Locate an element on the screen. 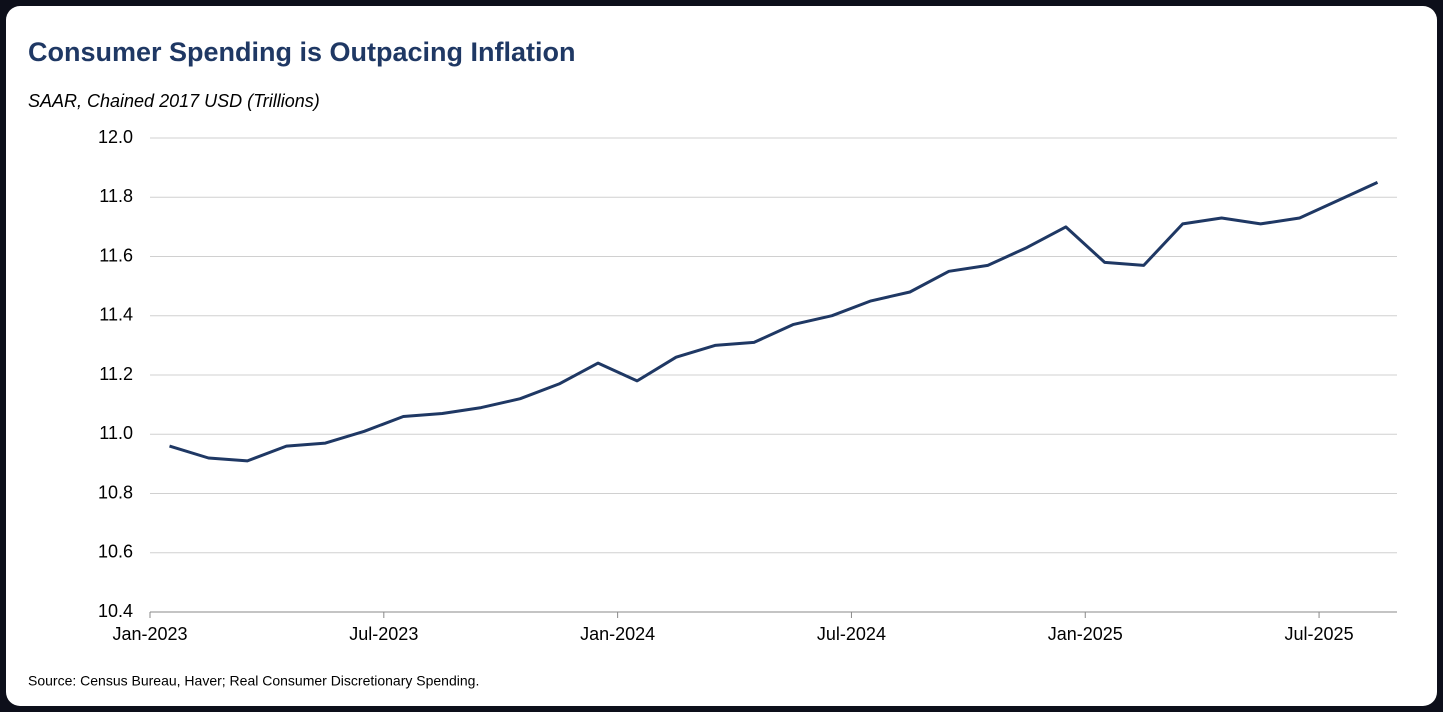 Image resolution: width=1443 pixels, height=712 pixels. y-tick-label: 10.6 is located at coordinates (115, 552).